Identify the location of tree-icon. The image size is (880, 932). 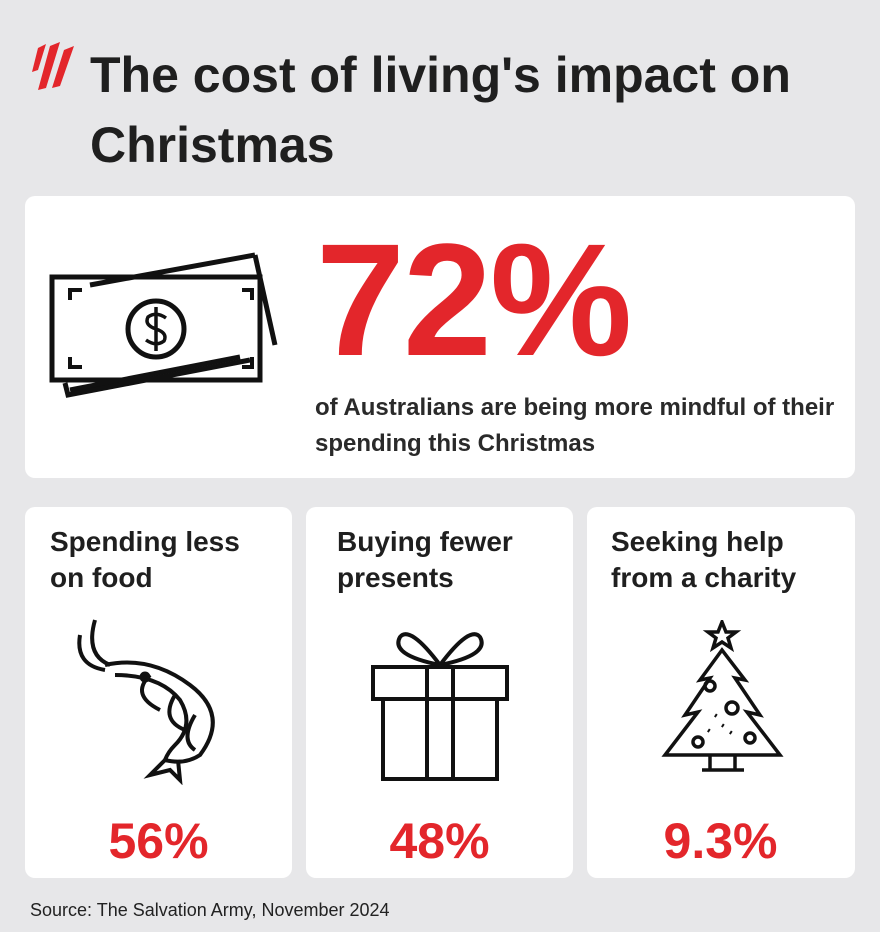
(722, 696).